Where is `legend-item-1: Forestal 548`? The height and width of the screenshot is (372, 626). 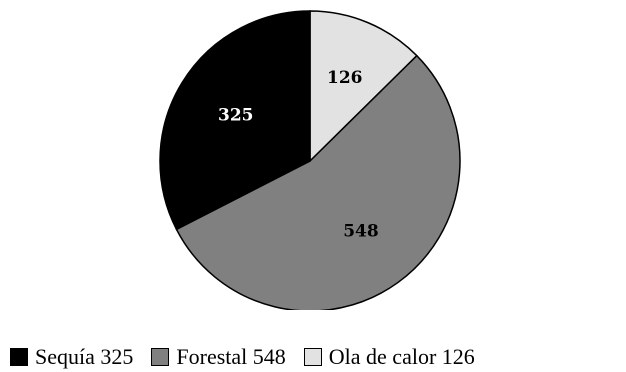
legend-item-1: Forestal 548 is located at coordinates (218, 357).